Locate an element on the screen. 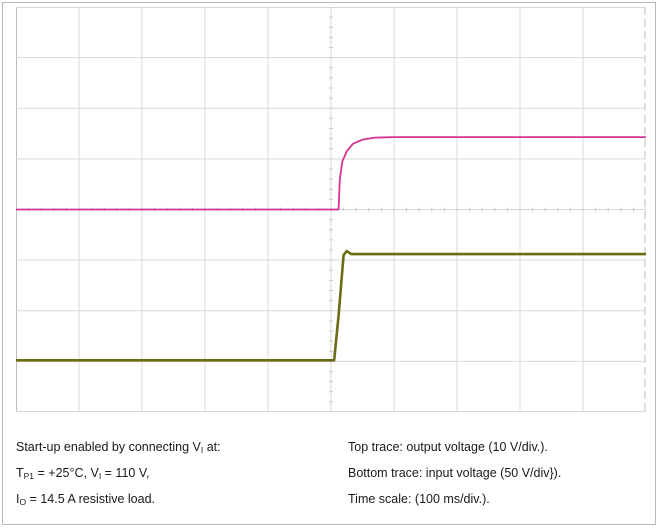  caption-bottom-trace: Bottom trace: input voltage (50 V/div}). is located at coordinates (455, 473).